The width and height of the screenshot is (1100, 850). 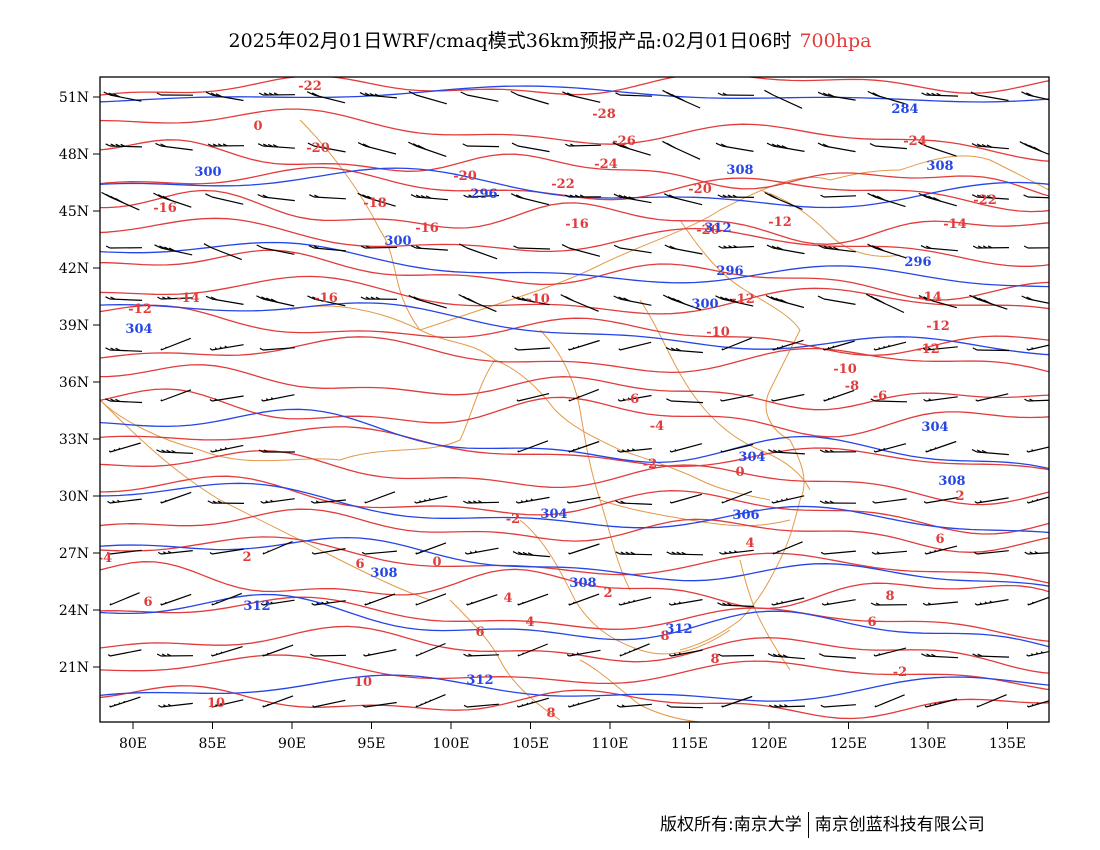 What do you see at coordinates (915, 141) in the screenshot?
I see `temperature-label: -24` at bounding box center [915, 141].